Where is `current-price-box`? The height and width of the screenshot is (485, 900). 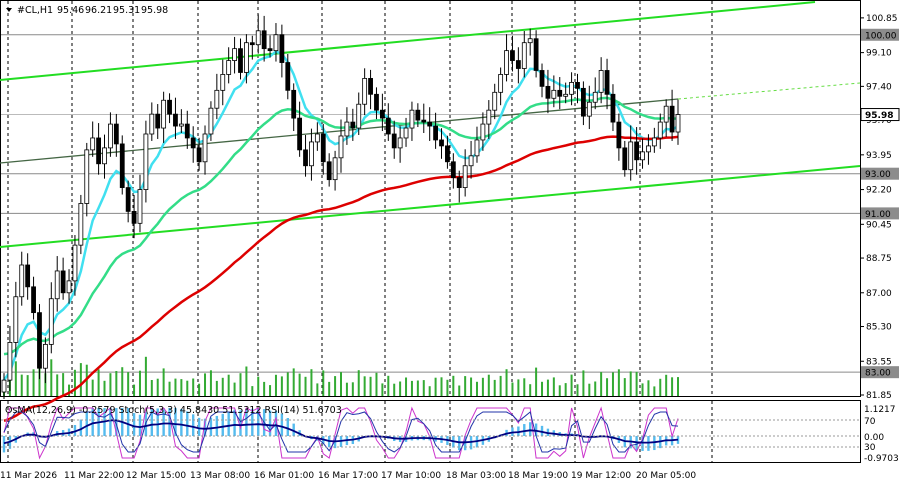 current-price-box is located at coordinates (880, 115).